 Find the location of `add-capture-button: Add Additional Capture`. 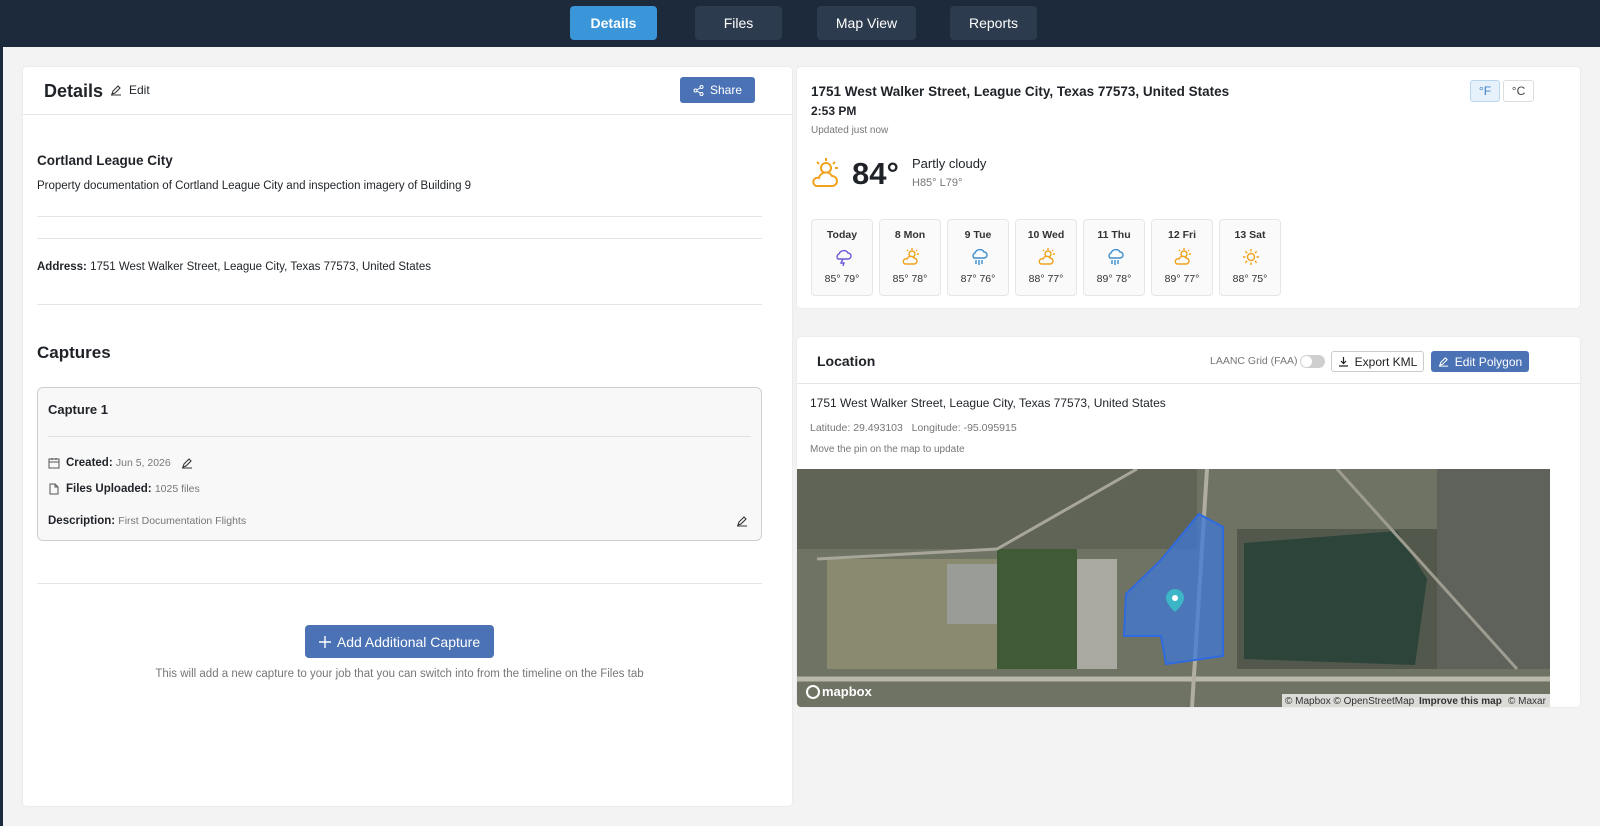

add-capture-button: Add Additional Capture is located at coordinates (399, 641).